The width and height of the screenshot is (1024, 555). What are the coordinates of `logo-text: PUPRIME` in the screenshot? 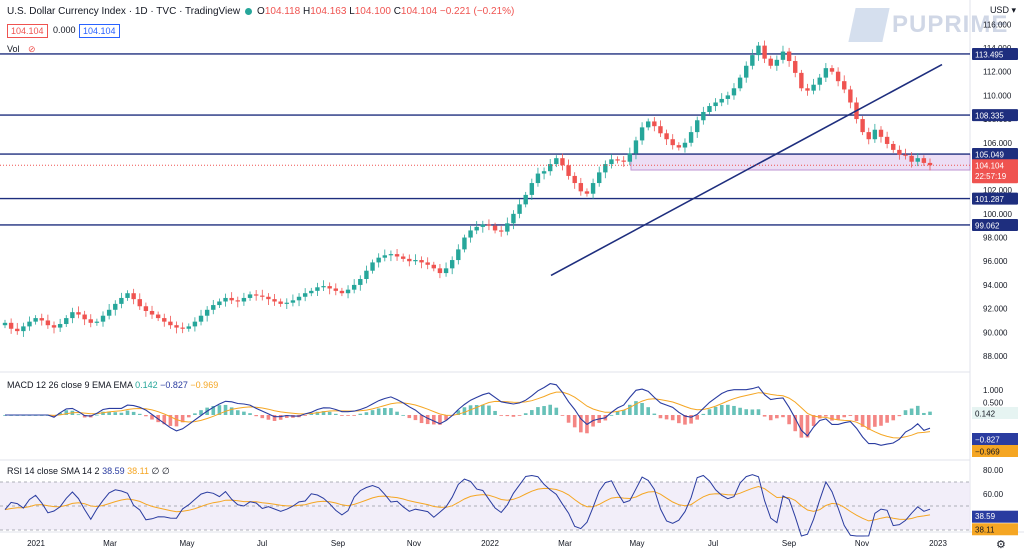 It's located at (950, 24).